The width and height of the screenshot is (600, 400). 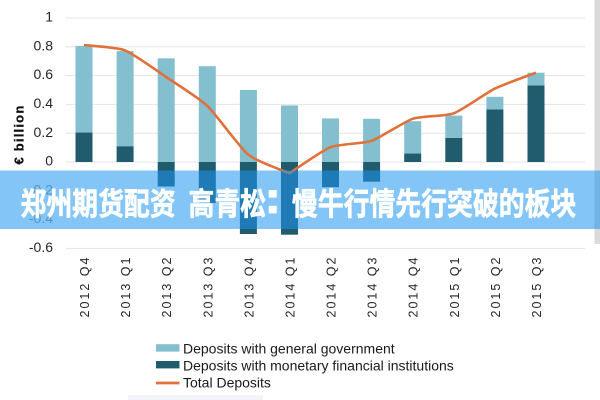 What do you see at coordinates (455, 287) in the screenshot?
I see `svg-text: 2015 Q1` at bounding box center [455, 287].